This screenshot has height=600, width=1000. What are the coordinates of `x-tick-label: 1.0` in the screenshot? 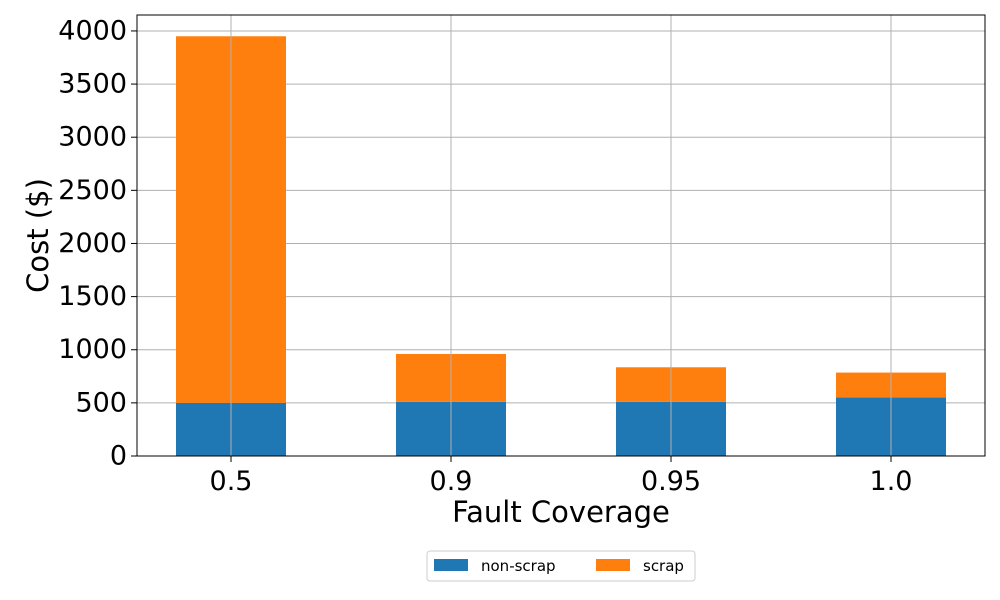 It's located at (891, 481).